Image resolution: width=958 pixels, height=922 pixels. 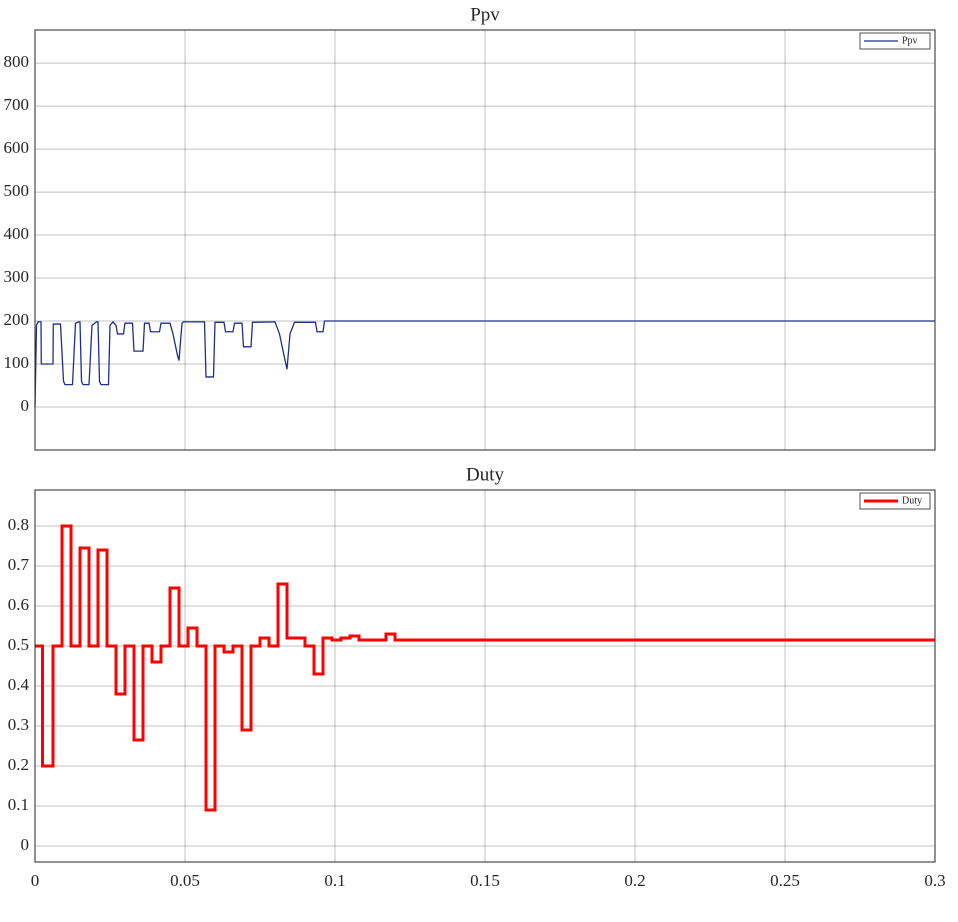 What do you see at coordinates (17, 104) in the screenshot?
I see `y-tick-label: 700` at bounding box center [17, 104].